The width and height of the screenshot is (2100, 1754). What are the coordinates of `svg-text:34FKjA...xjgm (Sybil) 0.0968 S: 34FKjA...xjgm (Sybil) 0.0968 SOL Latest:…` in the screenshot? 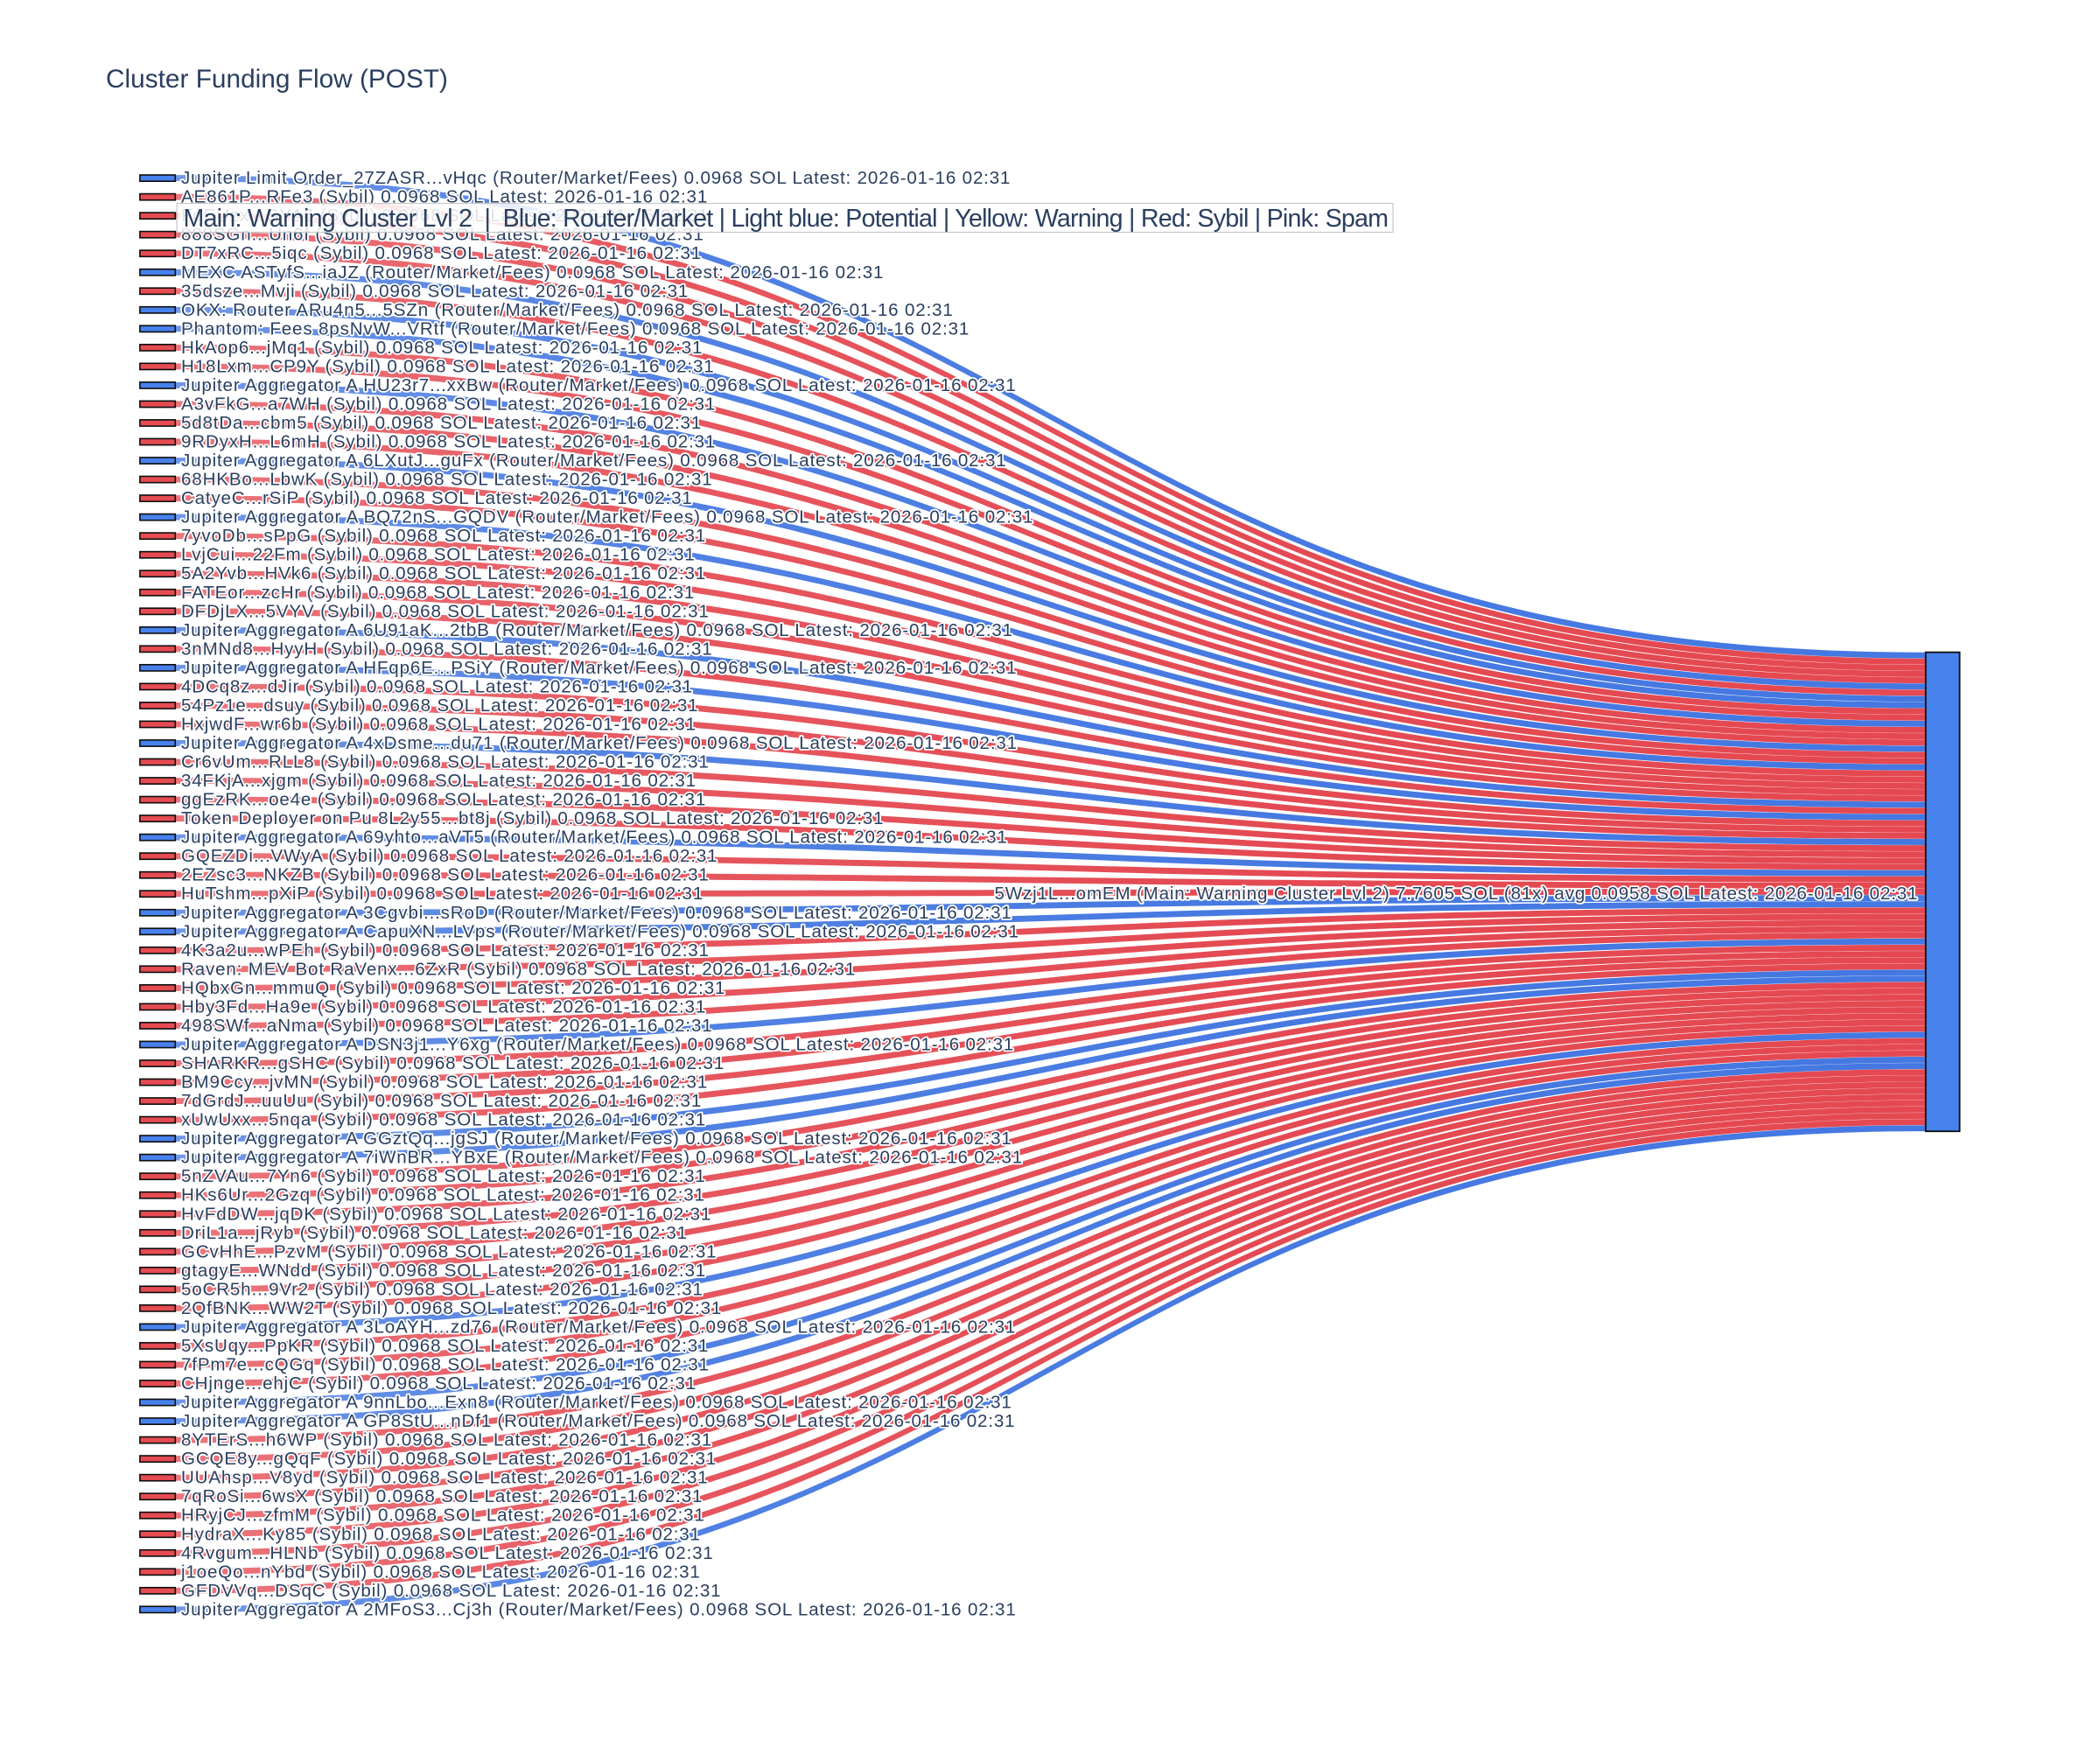 It's located at (438, 781).